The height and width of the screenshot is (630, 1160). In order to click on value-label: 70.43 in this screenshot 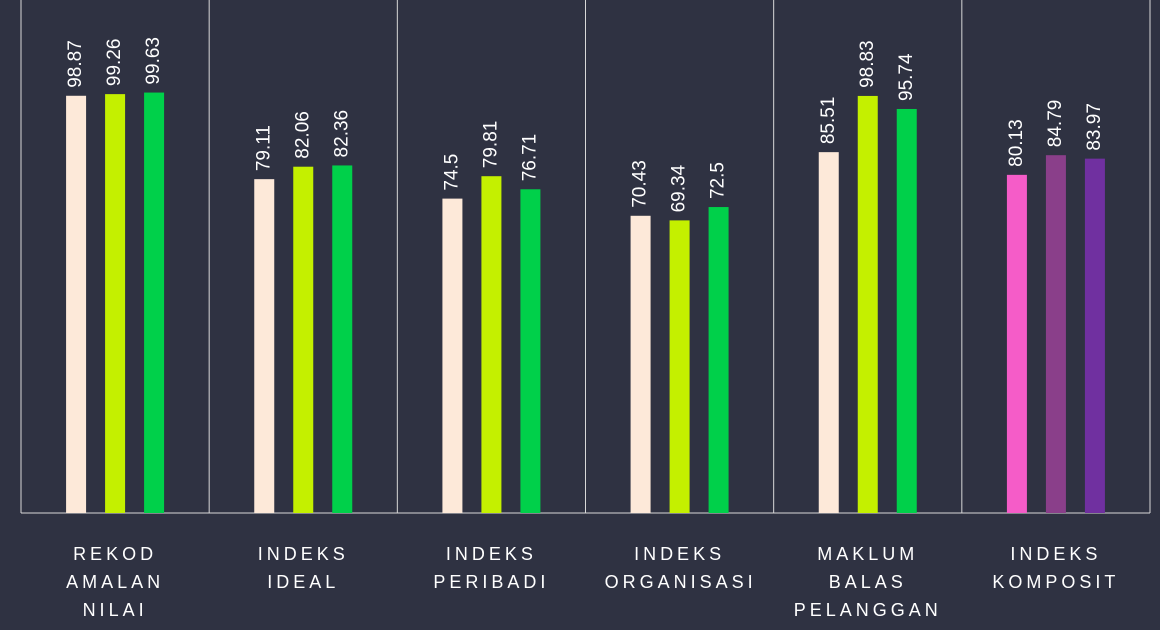, I will do `click(640, 184)`.